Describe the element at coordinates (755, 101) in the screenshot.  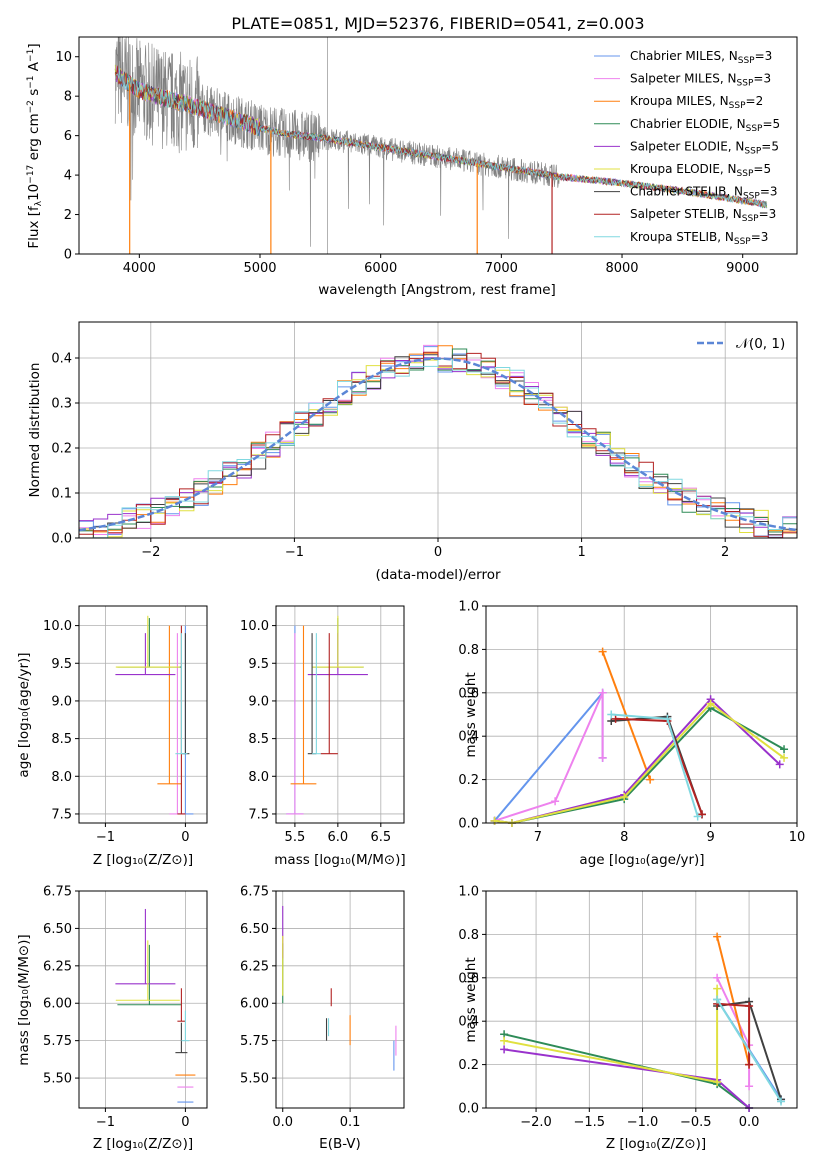
I see `legend-label-tail: =2` at that location.